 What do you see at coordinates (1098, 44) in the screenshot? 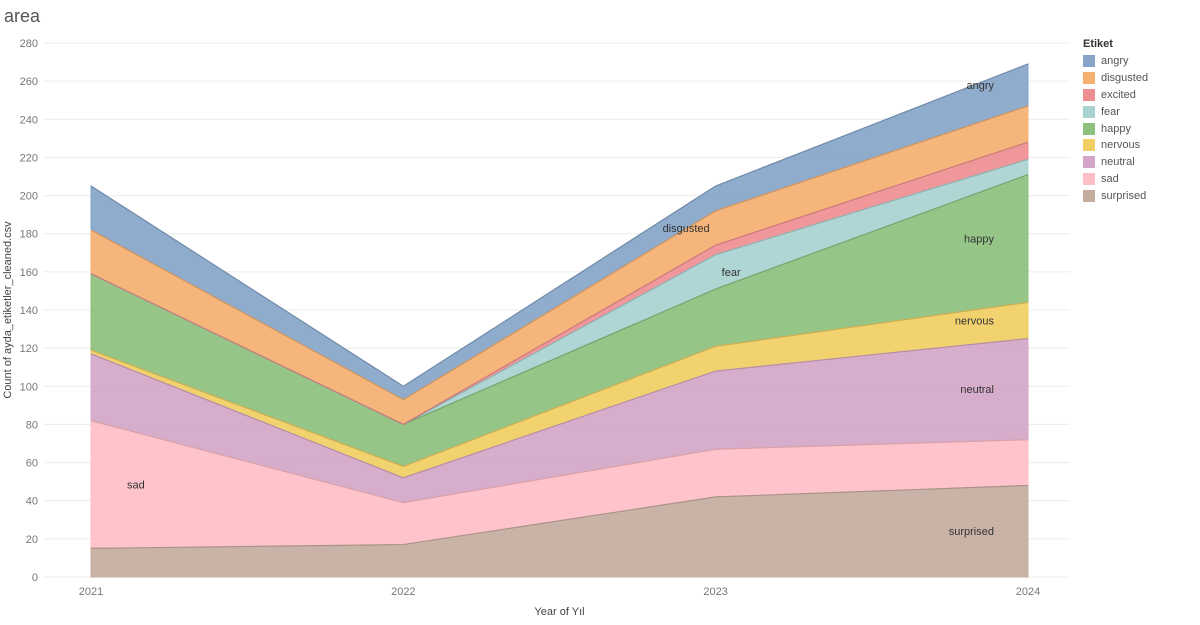
I see `legend-title: Etiket` at bounding box center [1098, 44].